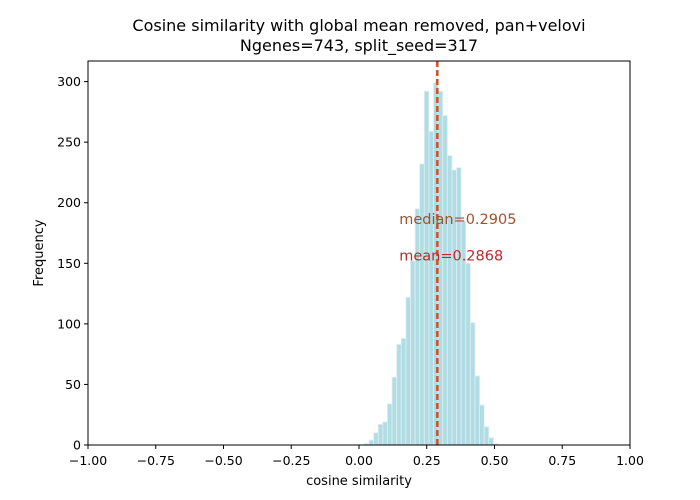  Describe the element at coordinates (630, 460) in the screenshot. I see `x-tick-label: 1.00` at that location.